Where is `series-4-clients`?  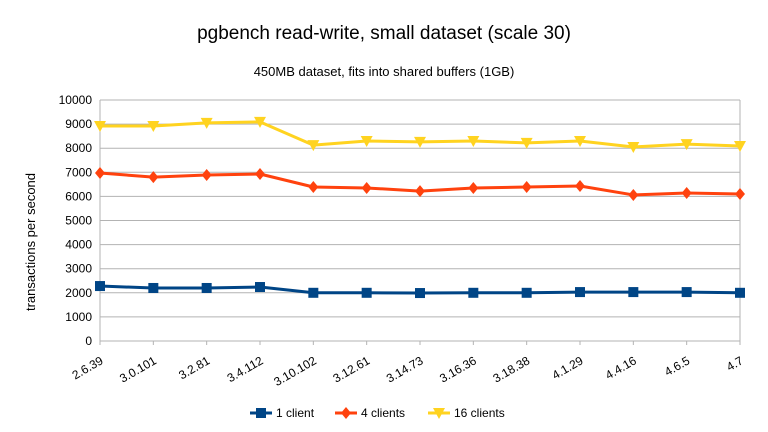
series-4-clients is located at coordinates (420, 184).